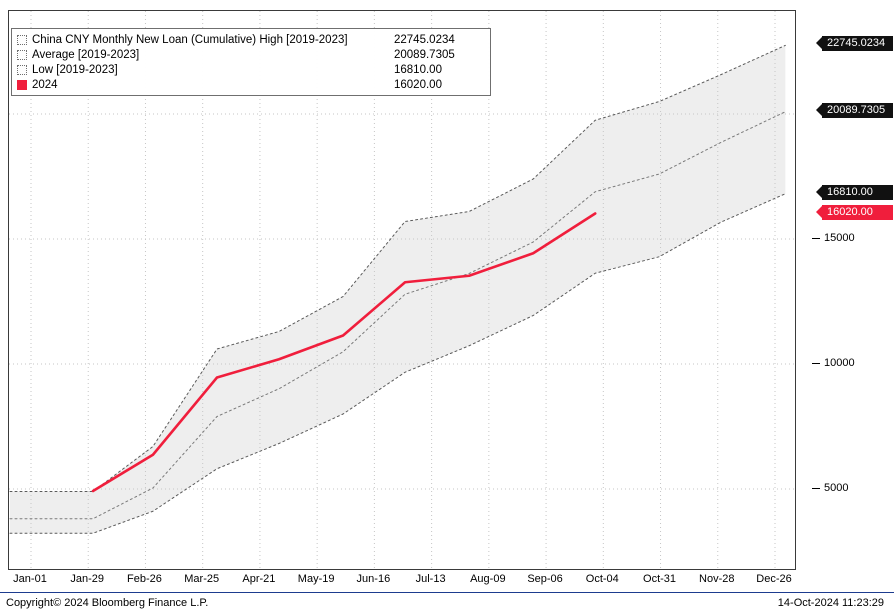 The width and height of the screenshot is (894, 613). What do you see at coordinates (75, 69) in the screenshot?
I see `legend-label: Low [2019-2023]` at bounding box center [75, 69].